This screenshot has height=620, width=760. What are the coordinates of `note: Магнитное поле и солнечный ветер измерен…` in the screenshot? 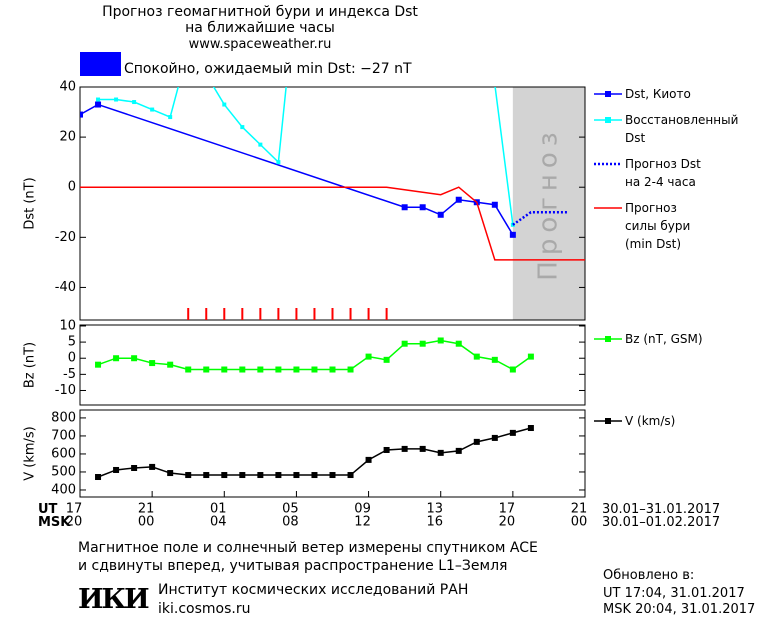 It's located at (308, 557).